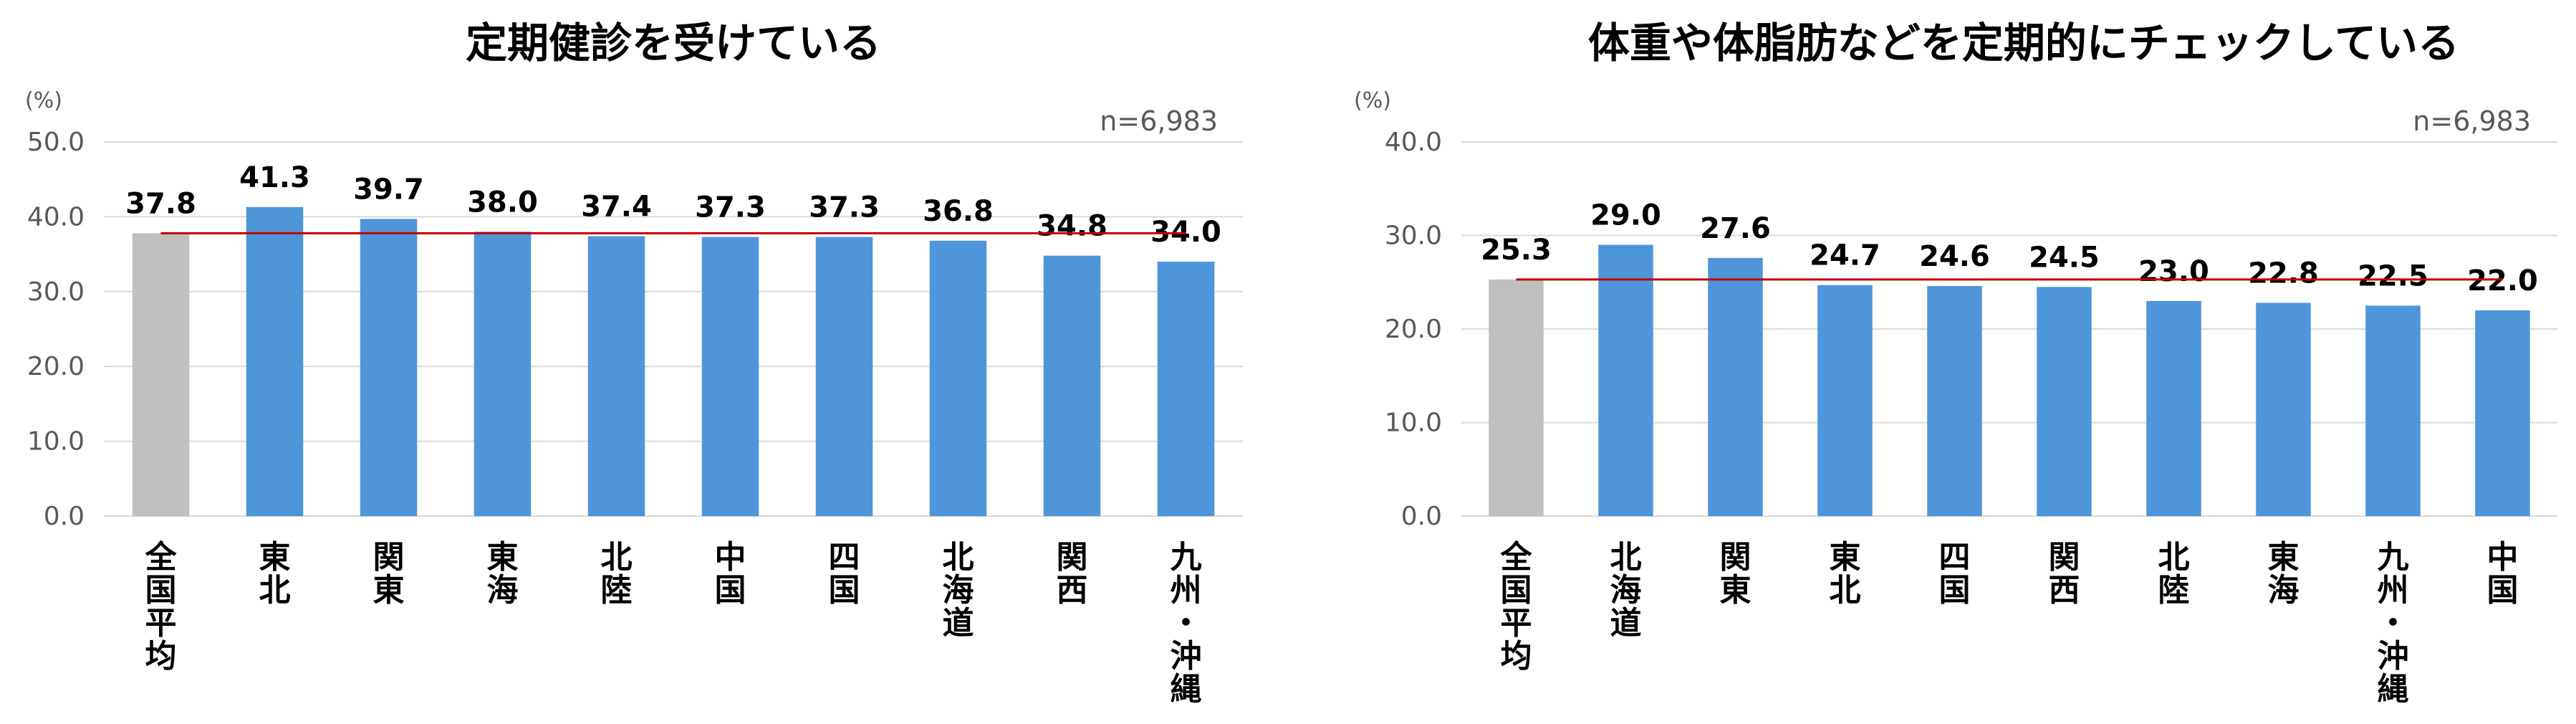  I want to click on data-label: 34.8, so click(1072, 226).